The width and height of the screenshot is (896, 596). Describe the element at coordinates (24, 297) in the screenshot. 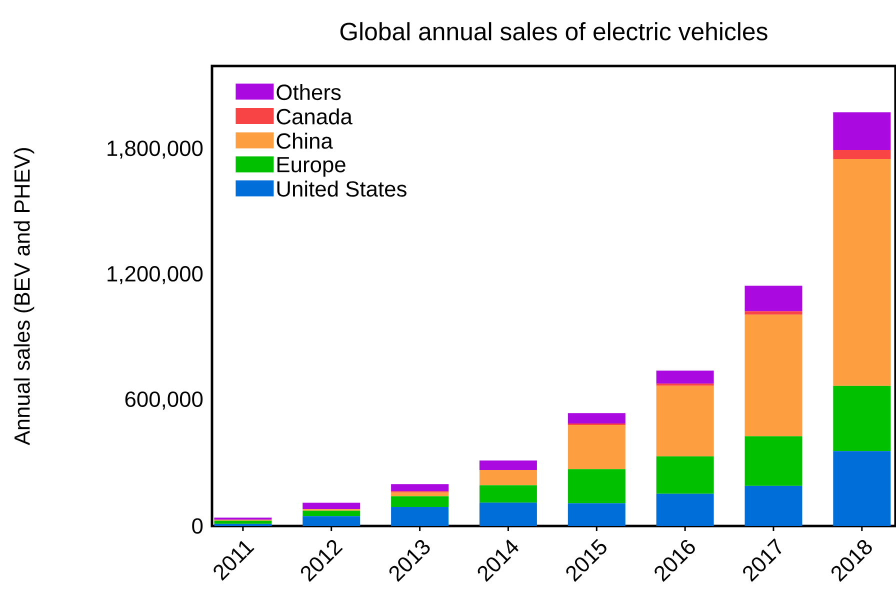

I see `y-axis-title: Annual sales (BEV and PHEV)` at that location.